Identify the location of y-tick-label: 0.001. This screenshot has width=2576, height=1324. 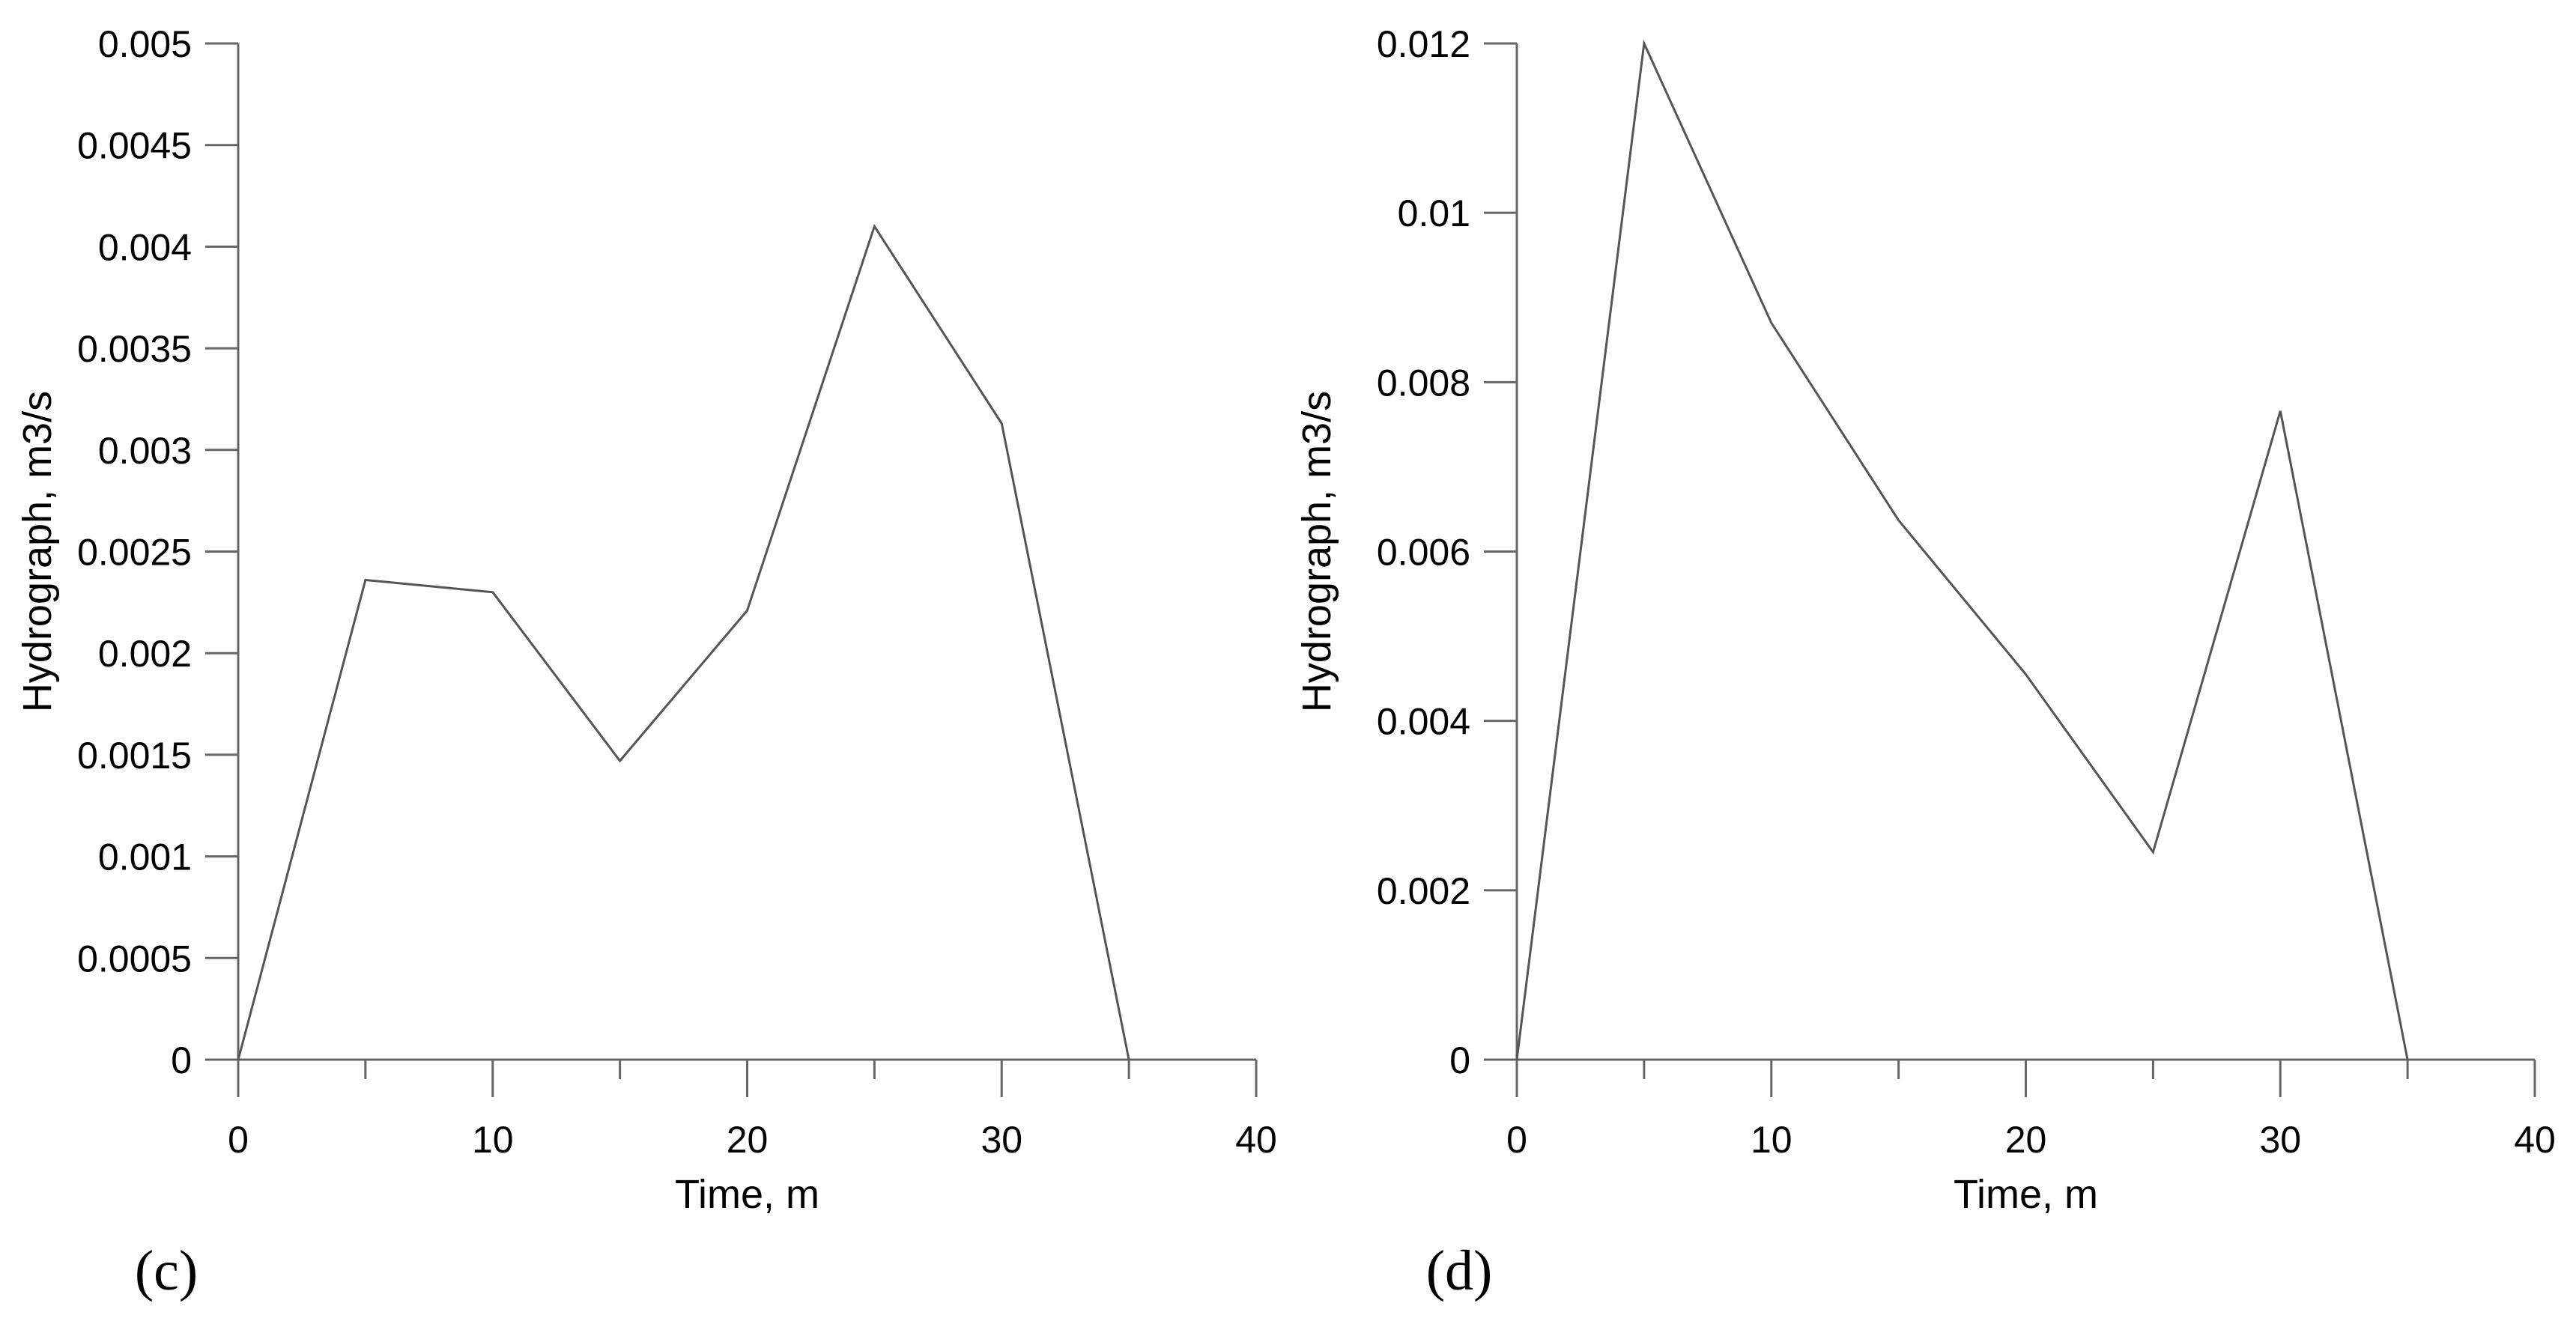
(145, 857).